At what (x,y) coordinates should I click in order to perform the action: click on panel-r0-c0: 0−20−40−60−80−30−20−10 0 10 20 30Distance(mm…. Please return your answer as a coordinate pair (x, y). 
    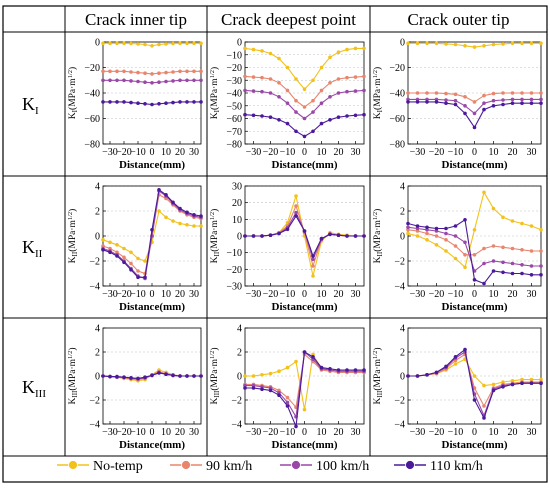
    Looking at the image, I should click on (135, 104).